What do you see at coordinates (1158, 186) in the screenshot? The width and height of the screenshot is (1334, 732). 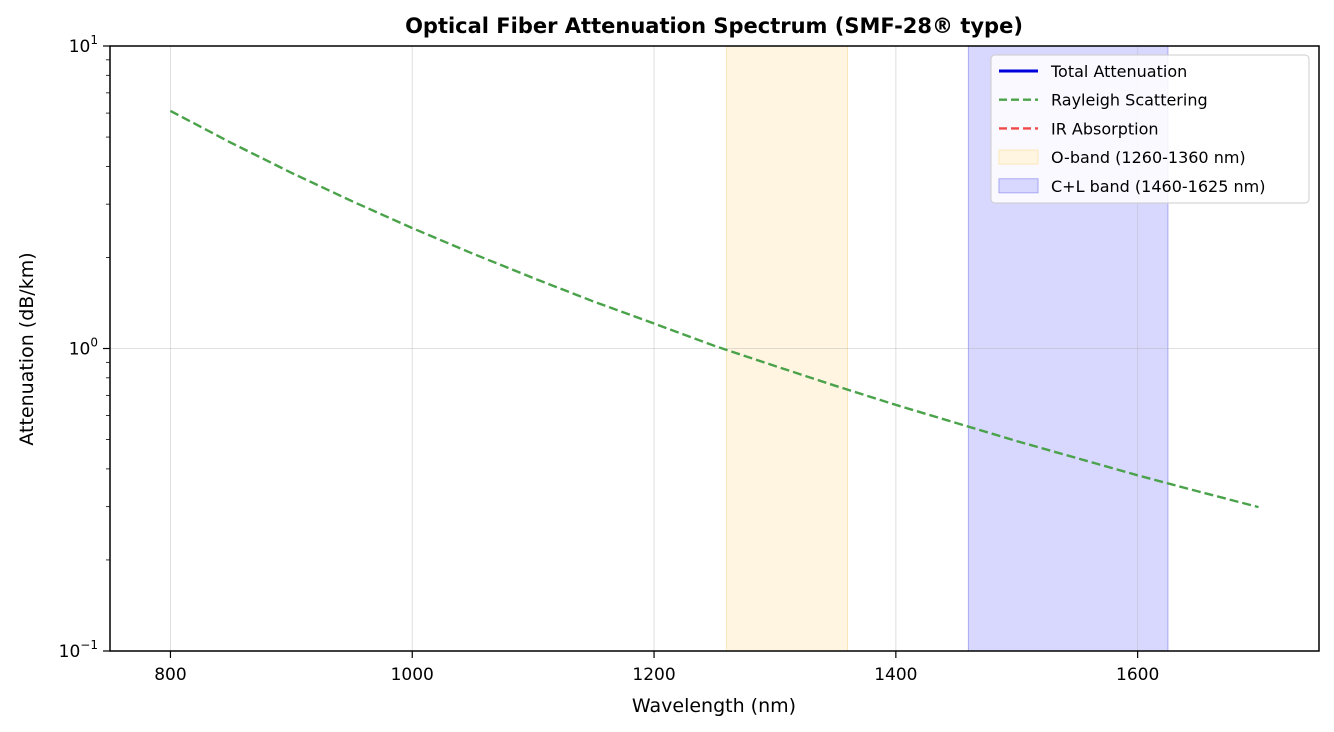 I see `legend-label: C+L band (1460-1625 nm)` at bounding box center [1158, 186].